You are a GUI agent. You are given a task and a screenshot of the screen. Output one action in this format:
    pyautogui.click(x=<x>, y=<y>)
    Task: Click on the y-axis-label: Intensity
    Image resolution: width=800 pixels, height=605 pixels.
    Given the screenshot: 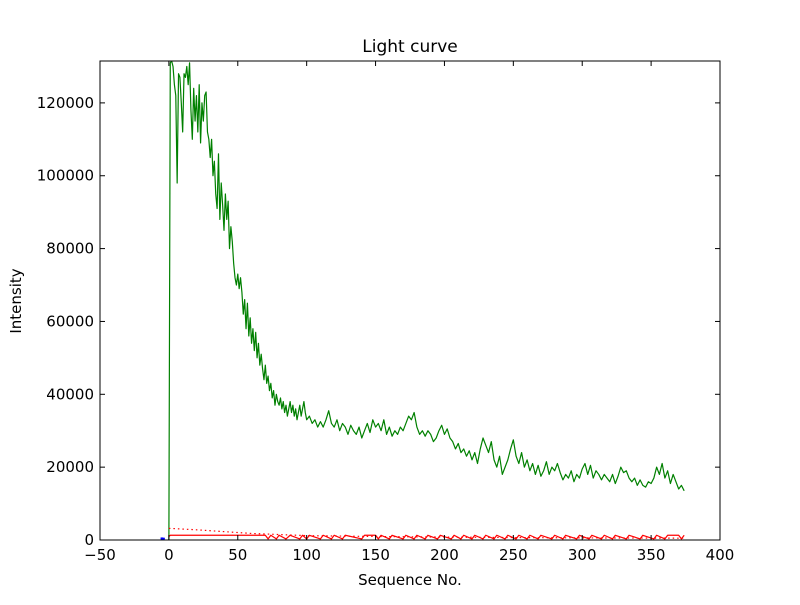 What is the action you would take?
    pyautogui.click(x=16, y=300)
    